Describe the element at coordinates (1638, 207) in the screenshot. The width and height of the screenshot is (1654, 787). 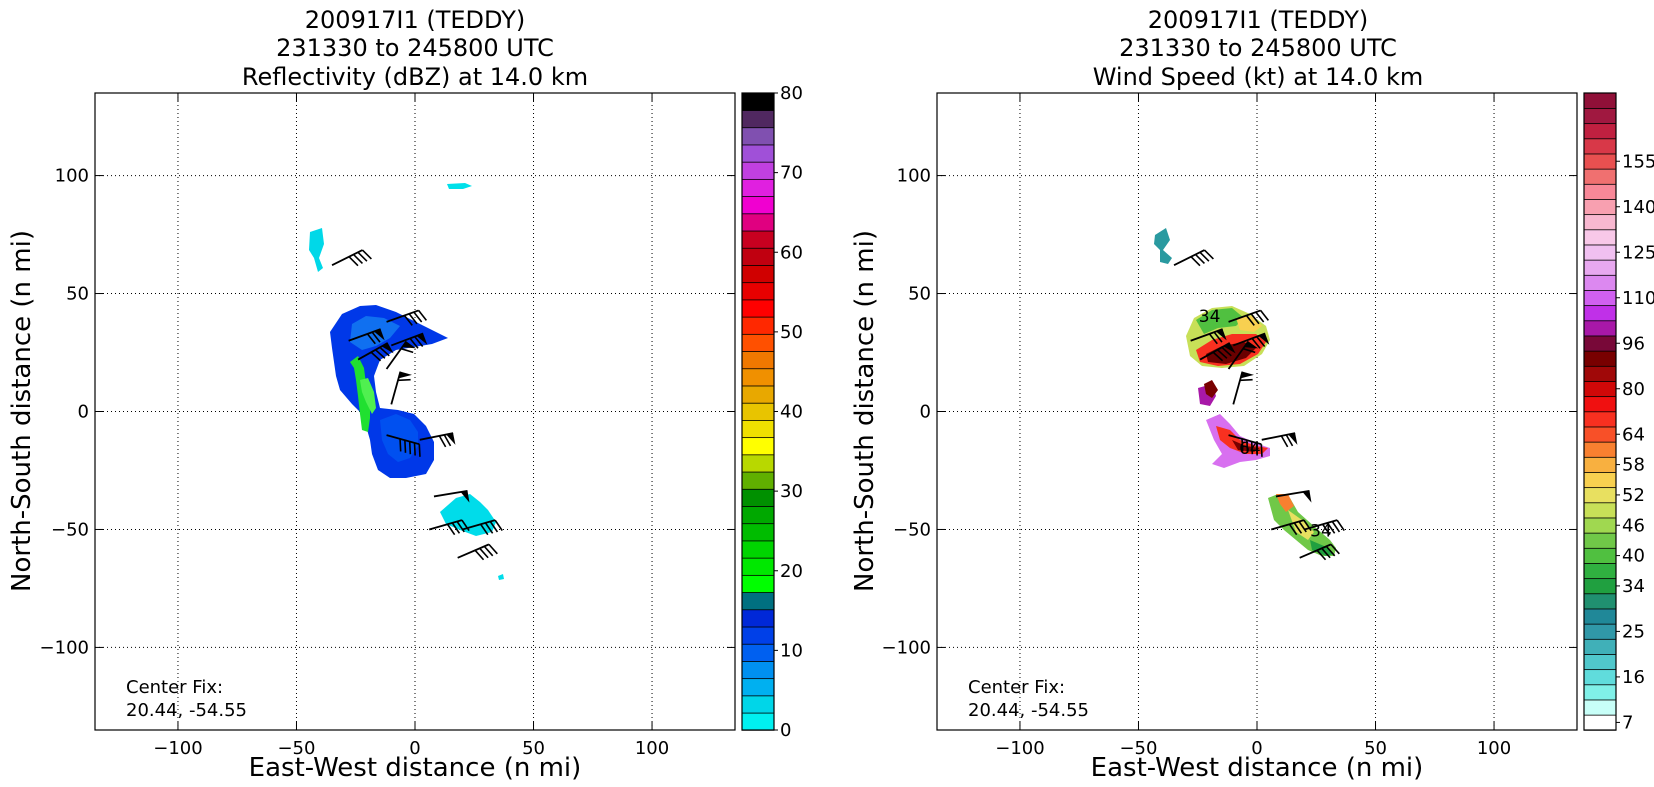
I see `colorbar-tick-label: 140` at that location.